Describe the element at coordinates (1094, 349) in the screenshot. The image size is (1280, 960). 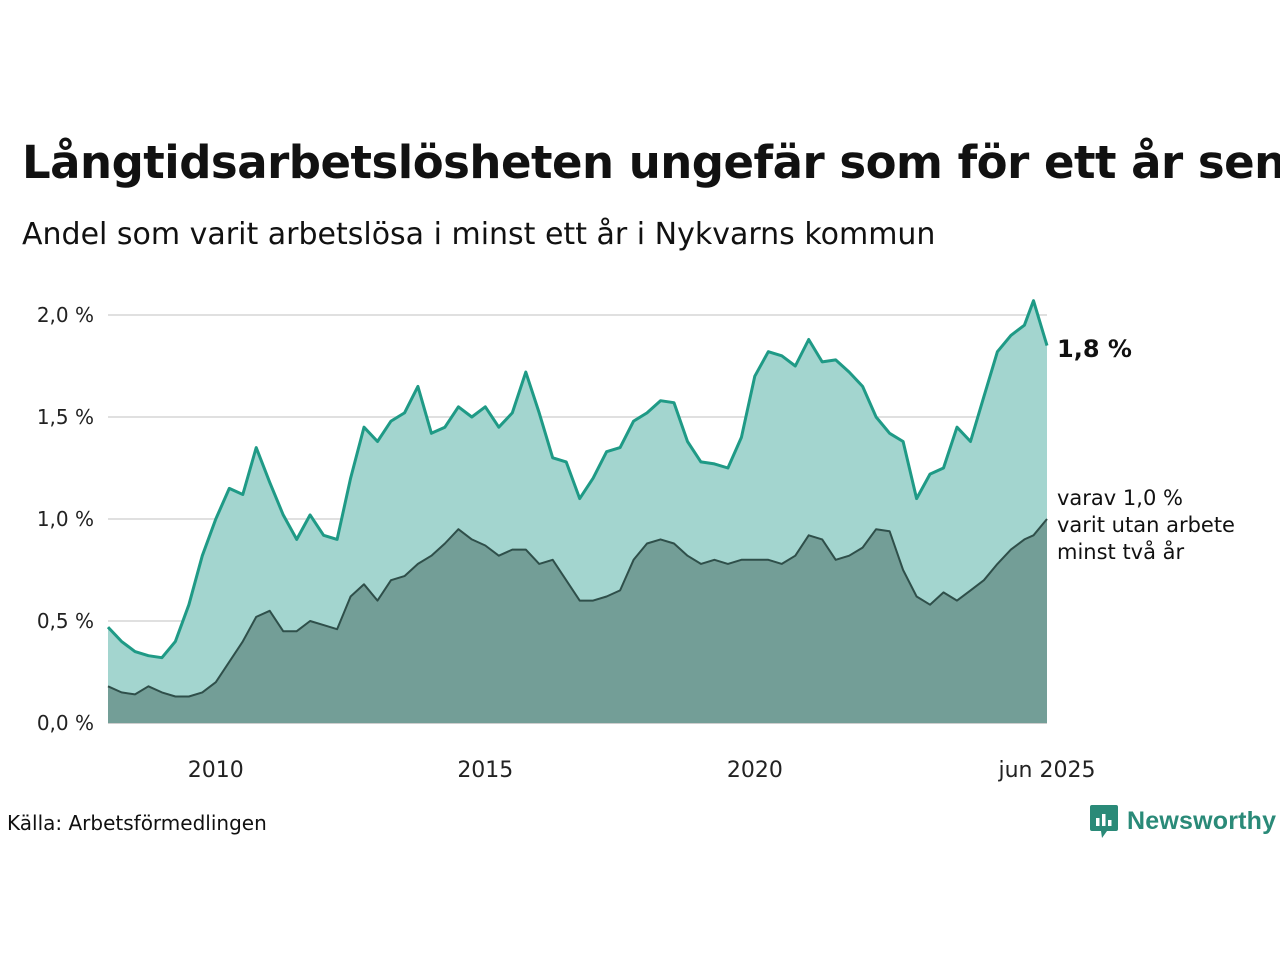
I see `last-value-label: 1,8 %` at that location.